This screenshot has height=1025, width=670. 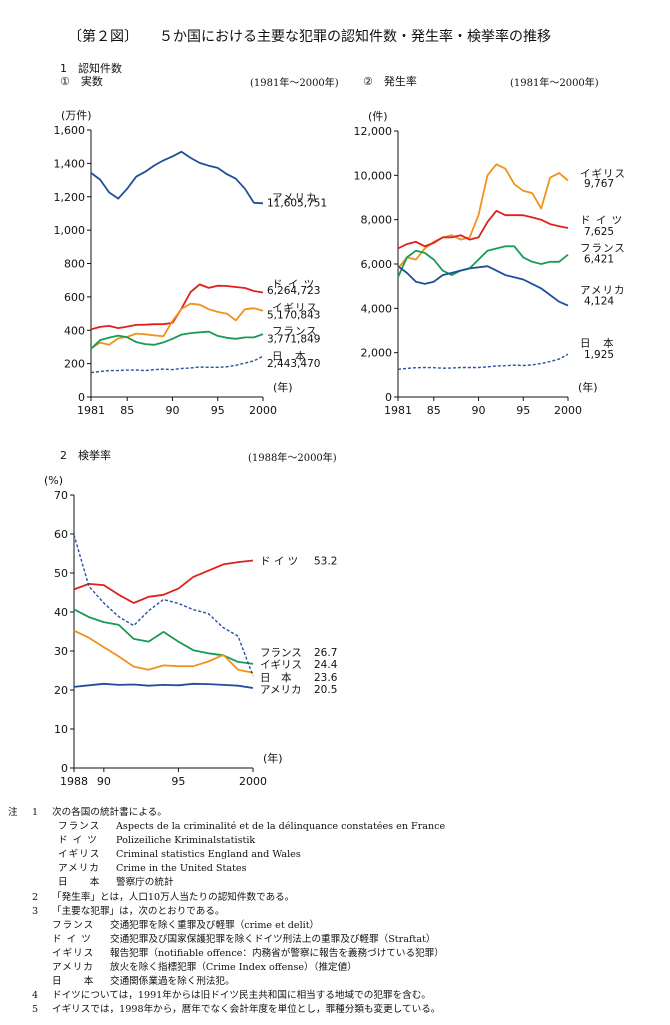 I want to click on clearance-x-tick-label: 90, so click(x=104, y=781).